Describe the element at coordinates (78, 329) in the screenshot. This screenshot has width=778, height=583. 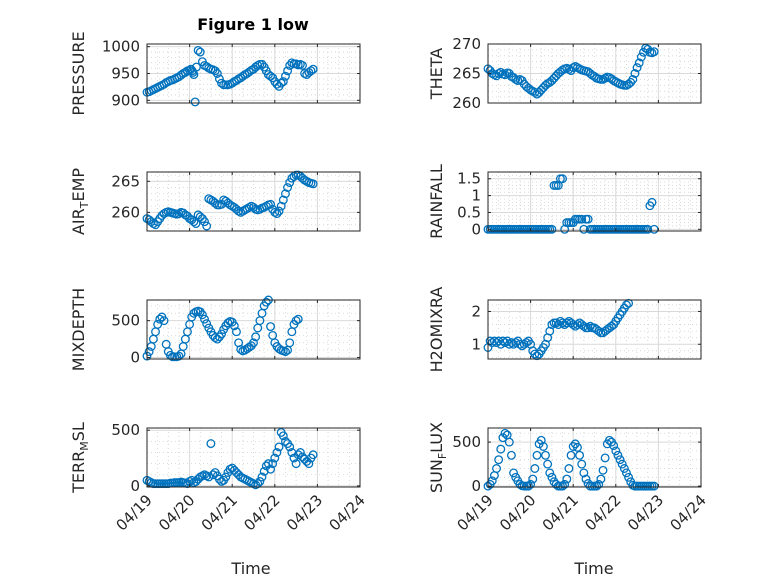
I see `y-axis-label: MIXDEPTH` at that location.